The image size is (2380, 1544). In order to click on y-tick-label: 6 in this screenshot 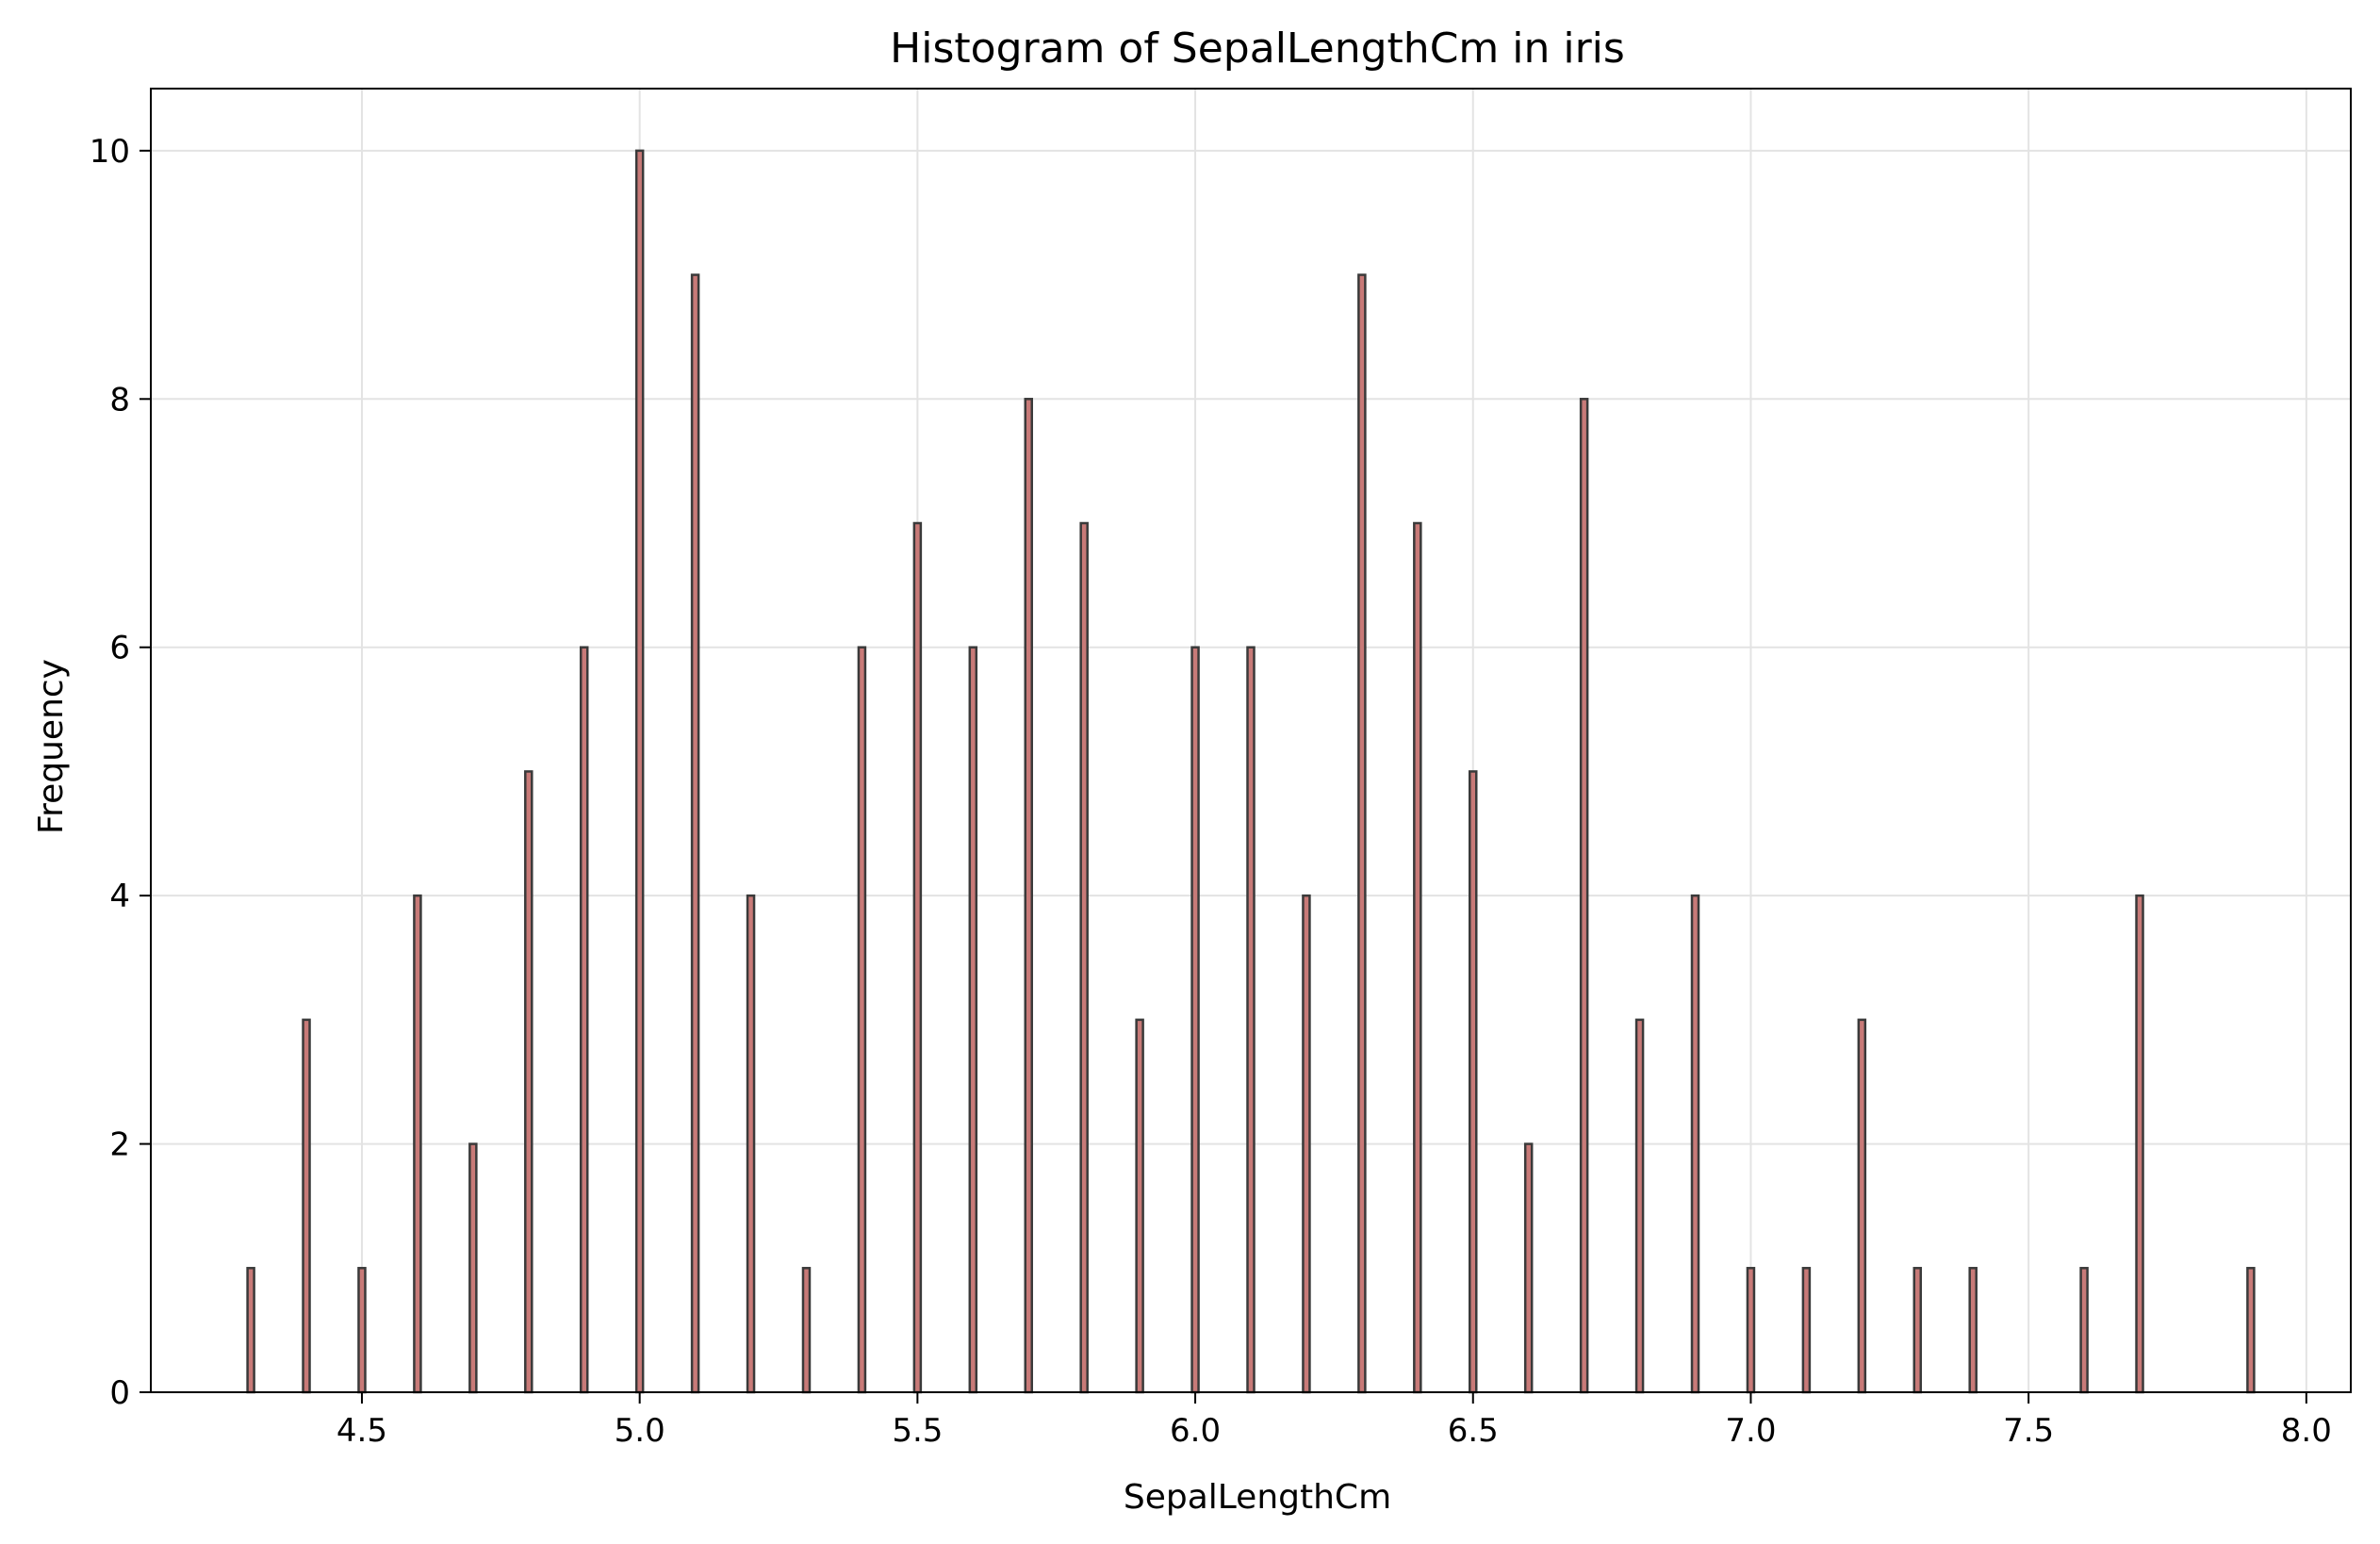, I will do `click(119, 648)`.